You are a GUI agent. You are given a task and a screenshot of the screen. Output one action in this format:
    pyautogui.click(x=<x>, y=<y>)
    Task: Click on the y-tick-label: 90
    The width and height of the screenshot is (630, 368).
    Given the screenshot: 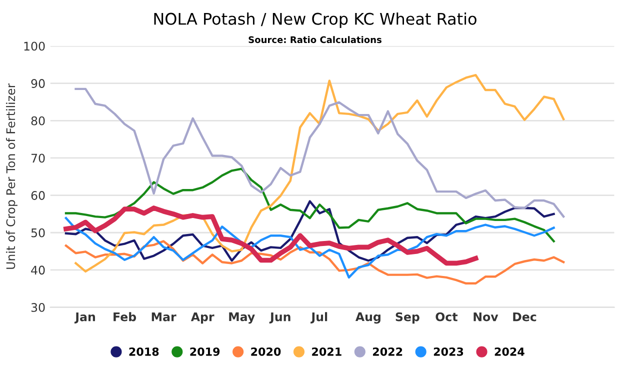 What is the action you would take?
    pyautogui.click(x=38, y=83)
    